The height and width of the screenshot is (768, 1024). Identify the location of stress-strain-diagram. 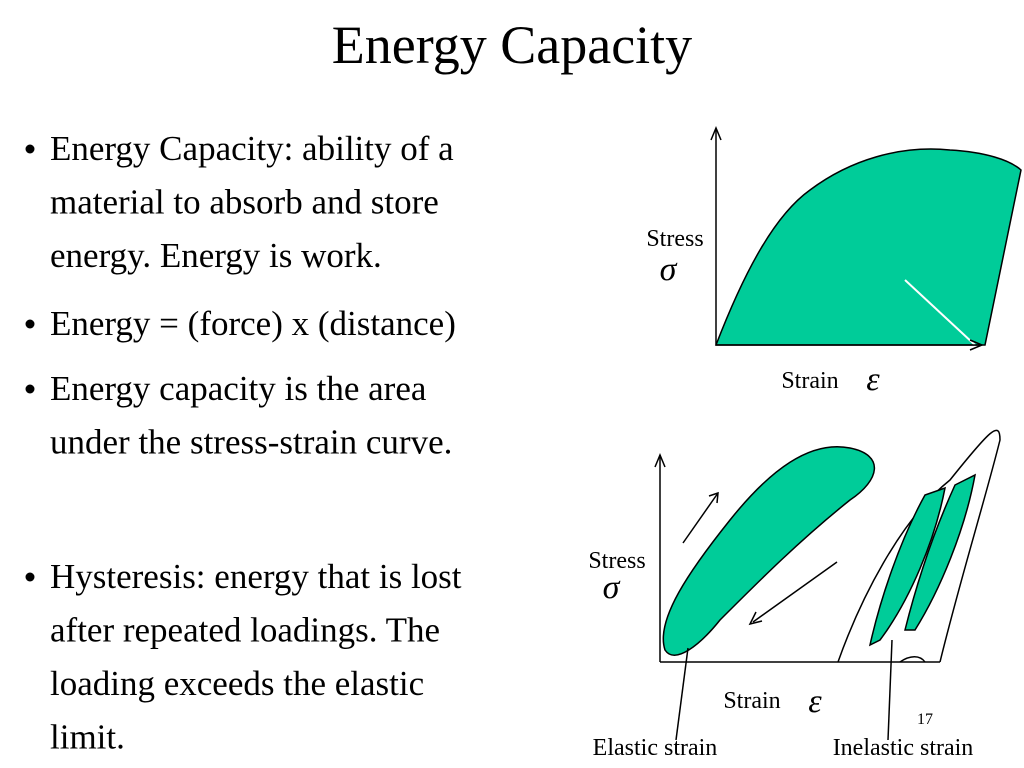
(866, 238).